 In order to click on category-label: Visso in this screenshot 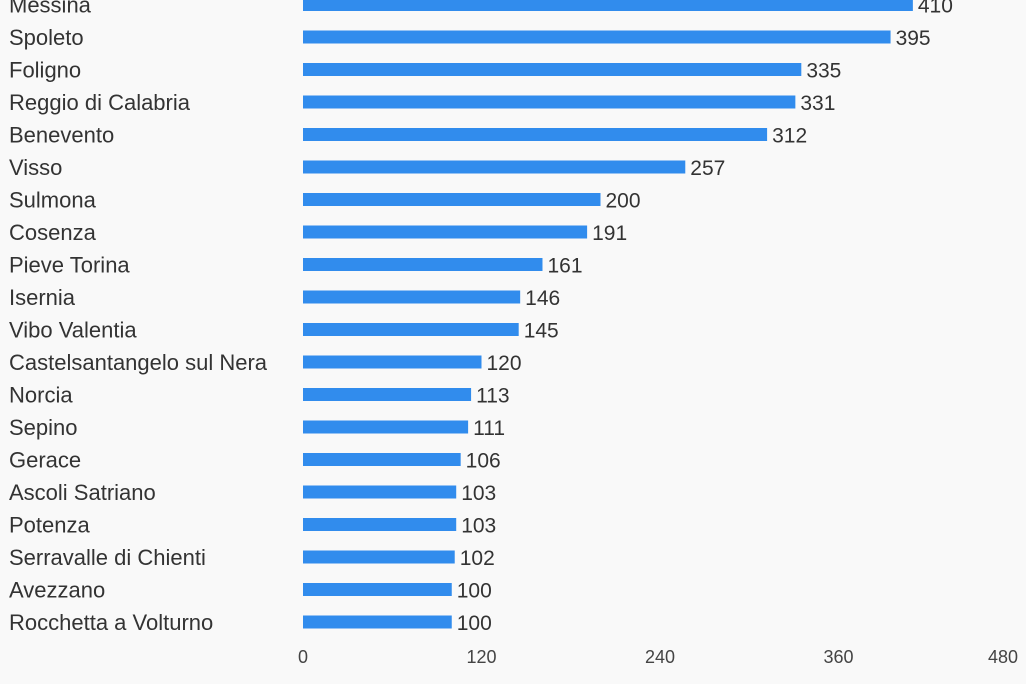, I will do `click(35, 167)`.